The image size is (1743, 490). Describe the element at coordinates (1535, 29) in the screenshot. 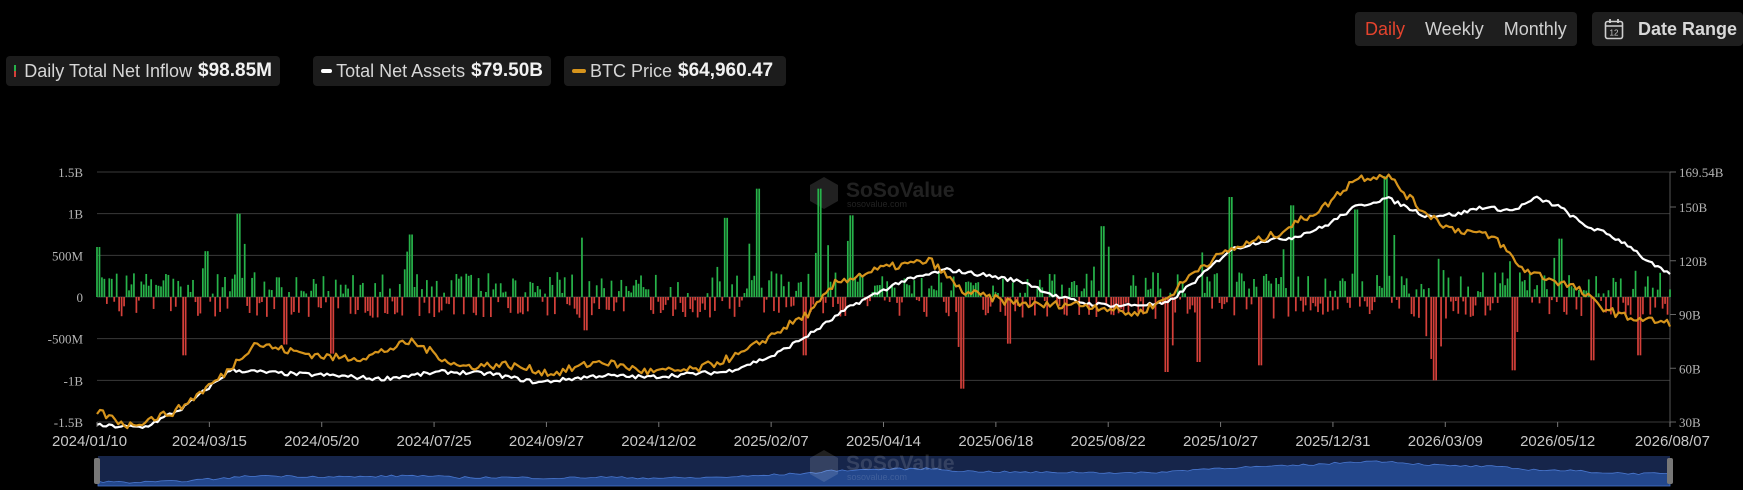

I see `tab-monthly: Monthly` at that location.